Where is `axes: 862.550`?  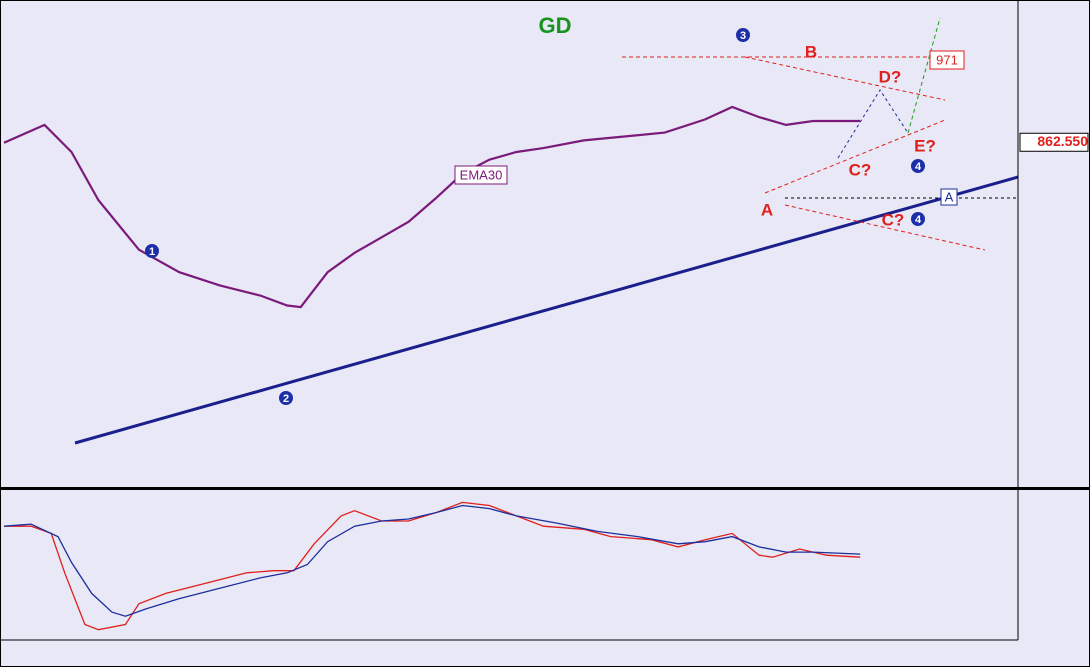 axes: 862.550 is located at coordinates (1054, 142).